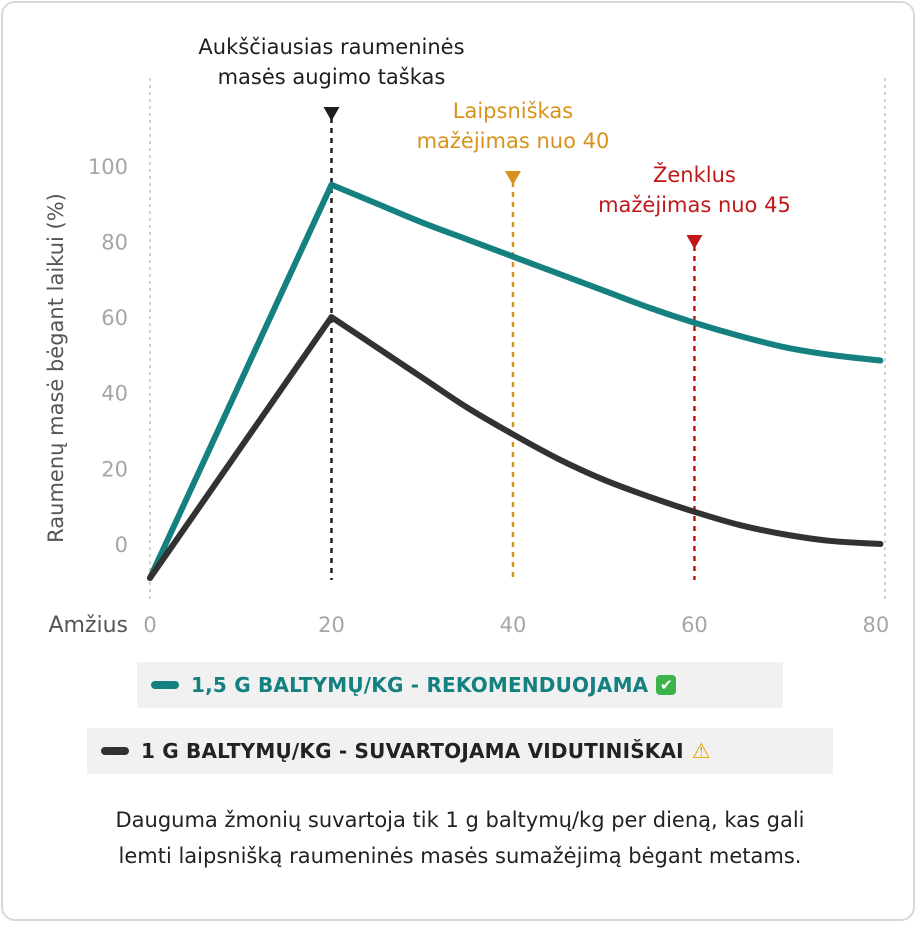 This screenshot has width=920, height=926. I want to click on y-axis-ticks: 0 20 40 60 80 100, so click(108, 356).